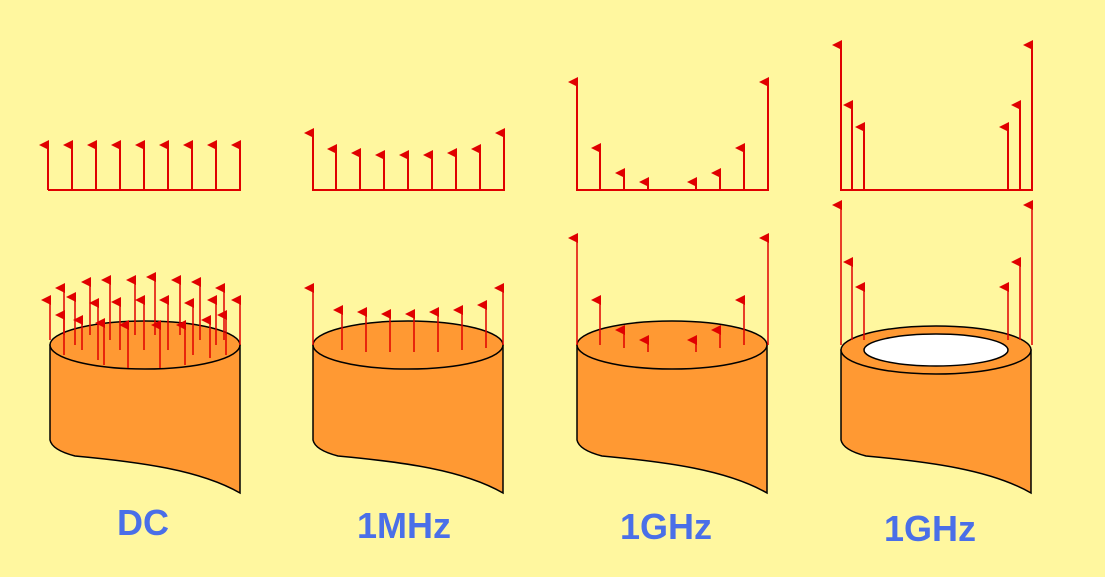 This screenshot has width=1105, height=577. What do you see at coordinates (932, 115) in the screenshot?
I see `1ghz-hollow-current-profile` at bounding box center [932, 115].